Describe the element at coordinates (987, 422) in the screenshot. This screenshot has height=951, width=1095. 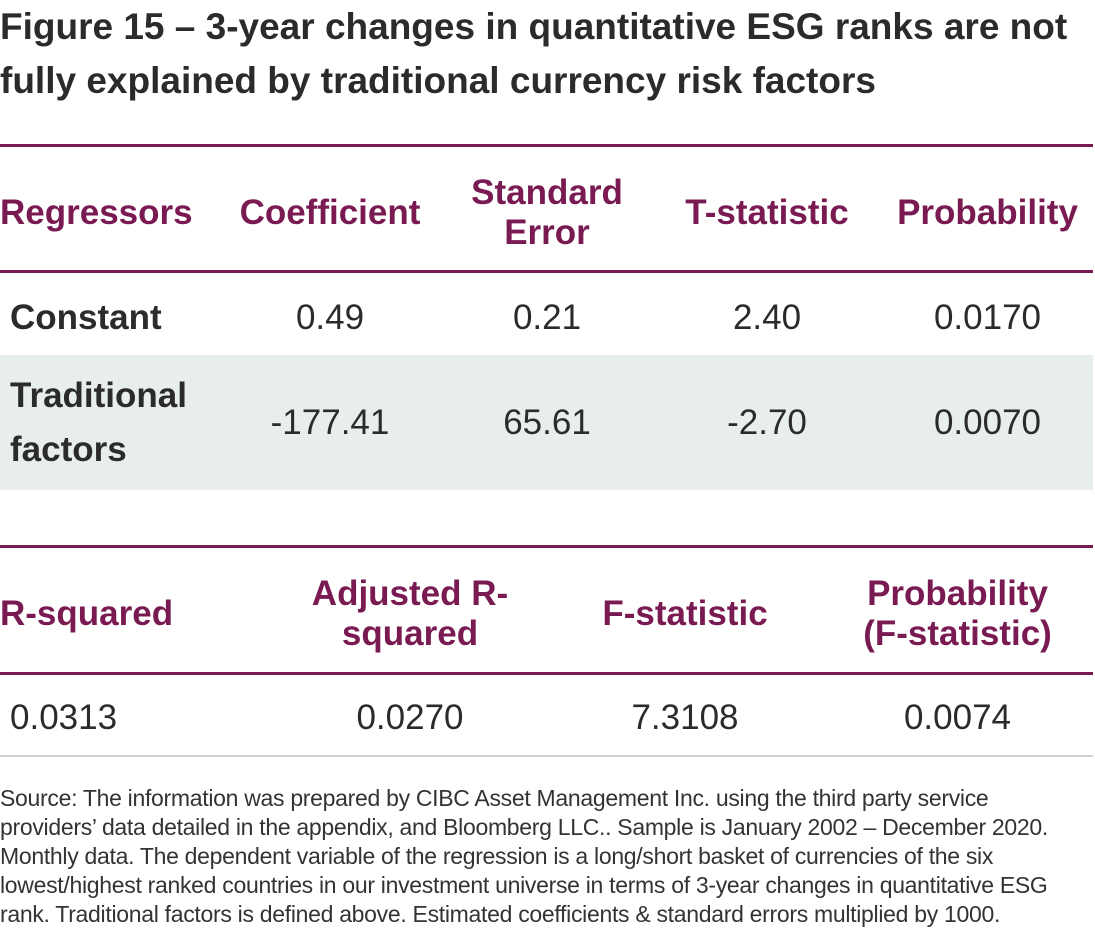
I see `traditional-factors-probability: 0.0070` at that location.